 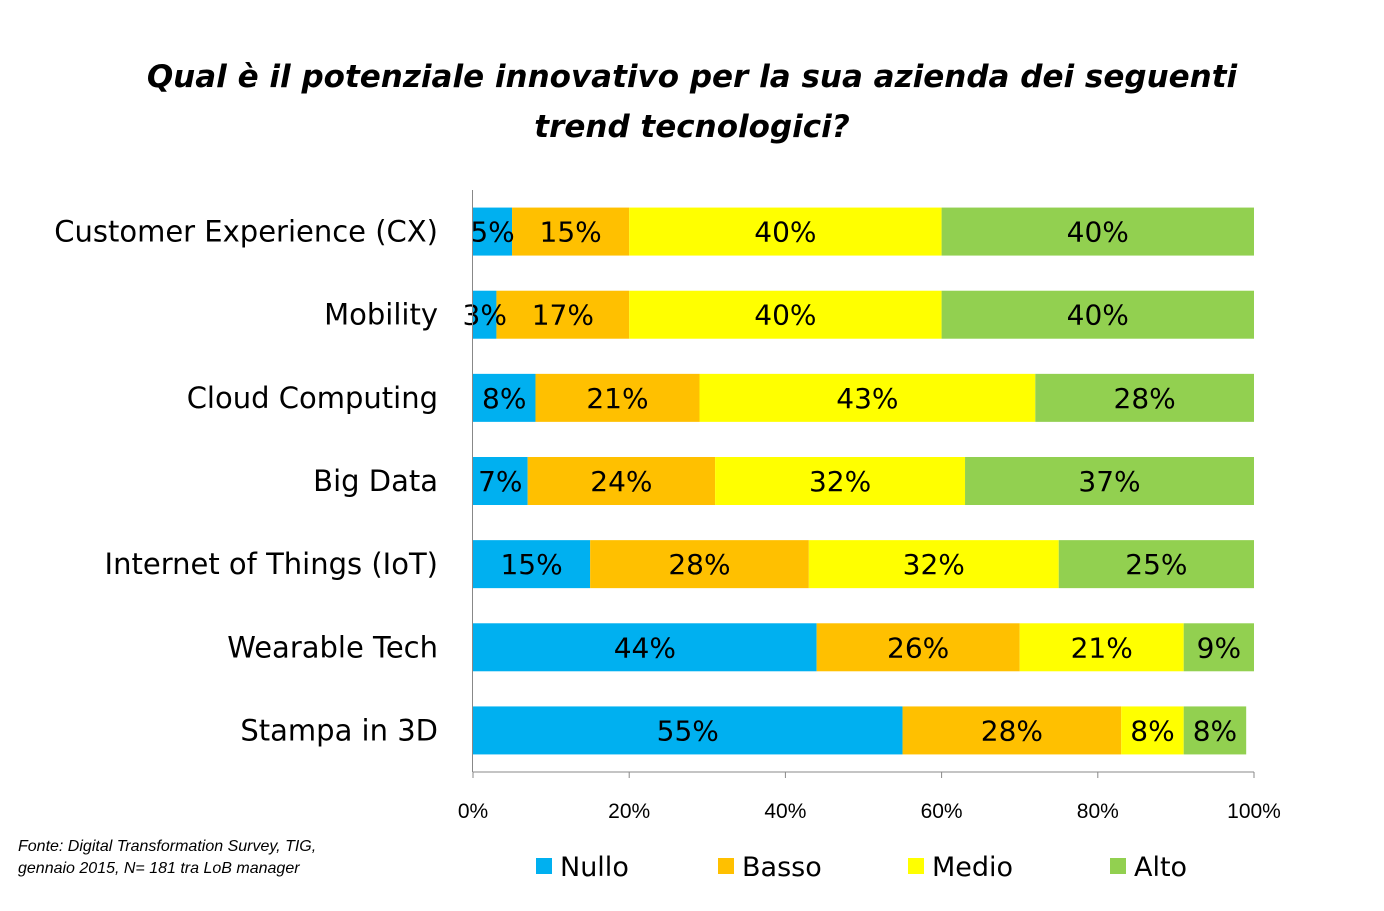 I want to click on data-label-basso-mobility: 17%, so click(x=563, y=315).